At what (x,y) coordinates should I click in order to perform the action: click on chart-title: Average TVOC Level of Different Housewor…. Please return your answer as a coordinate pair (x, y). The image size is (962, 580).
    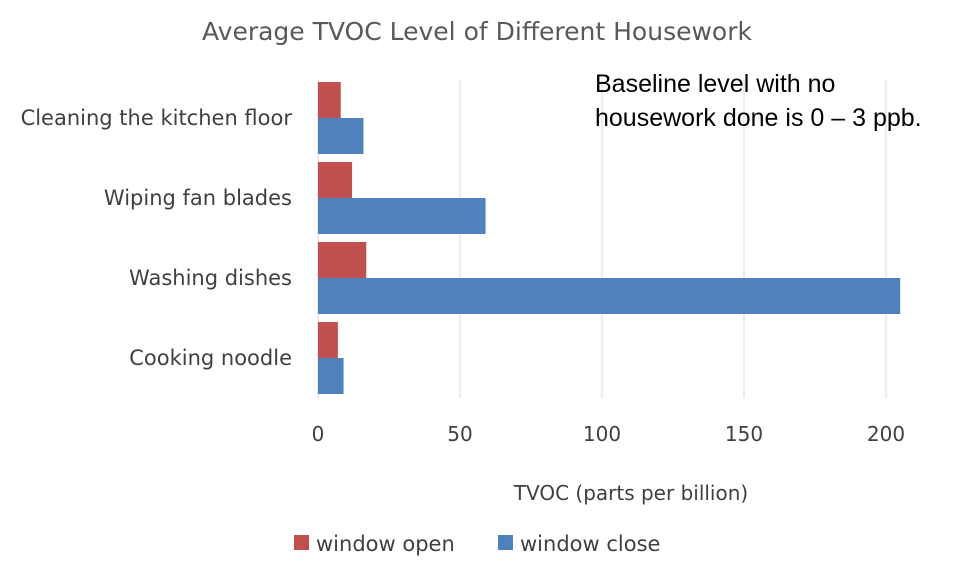
    Looking at the image, I should click on (477, 31).